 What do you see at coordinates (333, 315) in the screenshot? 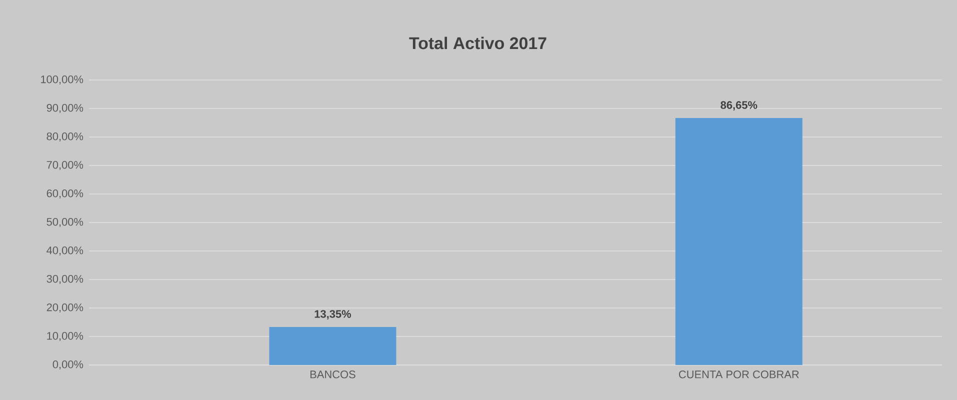
I see `data-label: 13,35%` at bounding box center [333, 315].